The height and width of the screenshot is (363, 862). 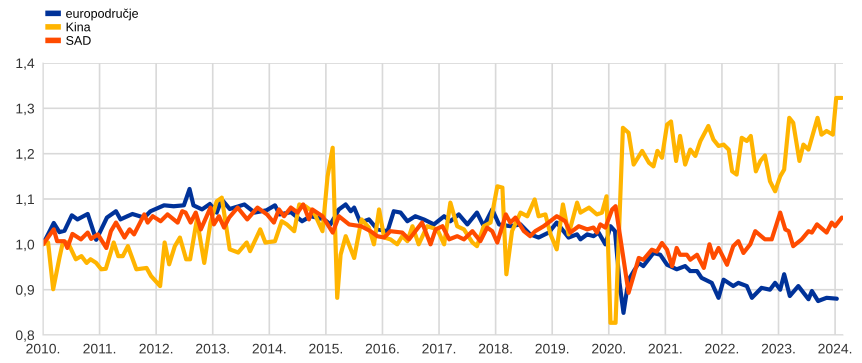 I want to click on x-tick-label: 2014., so click(x=269, y=349).